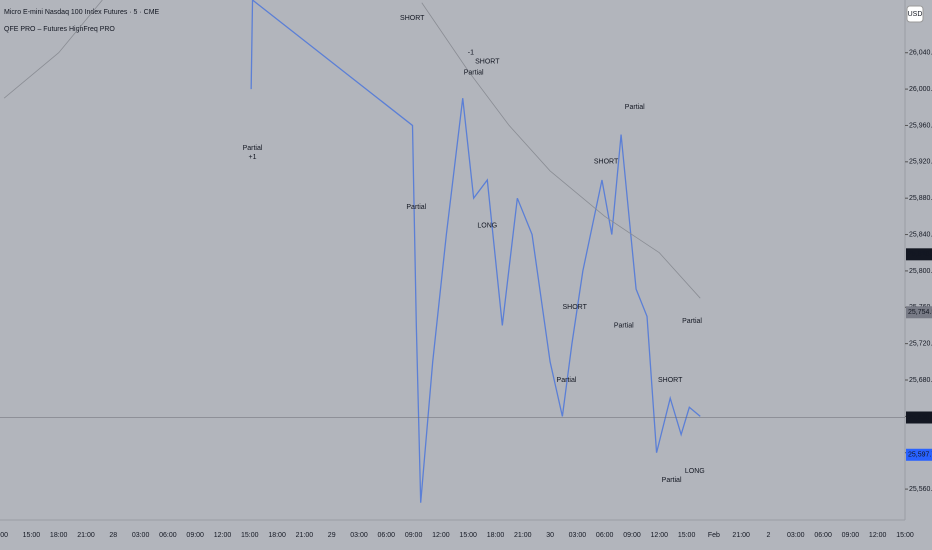 The height and width of the screenshot is (550, 932). Describe the element at coordinates (920, 271) in the screenshot. I see `y-tick-label: 25,800.00` at that location.